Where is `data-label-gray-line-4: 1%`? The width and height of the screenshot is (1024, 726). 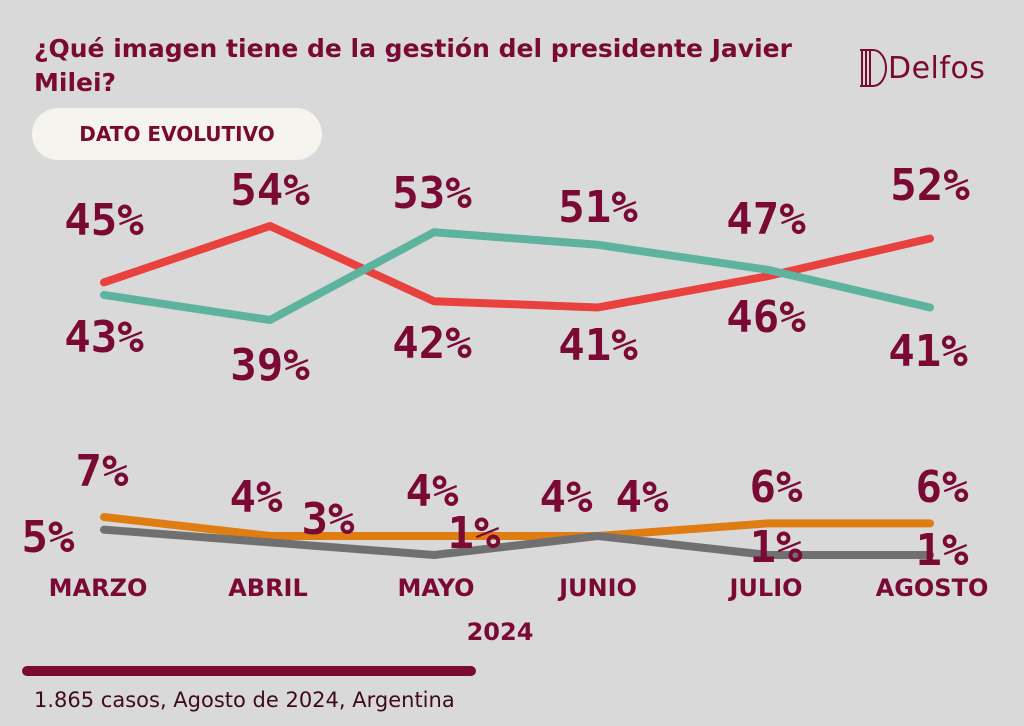 data-label-gray-line-4: 1% is located at coordinates (776, 547).